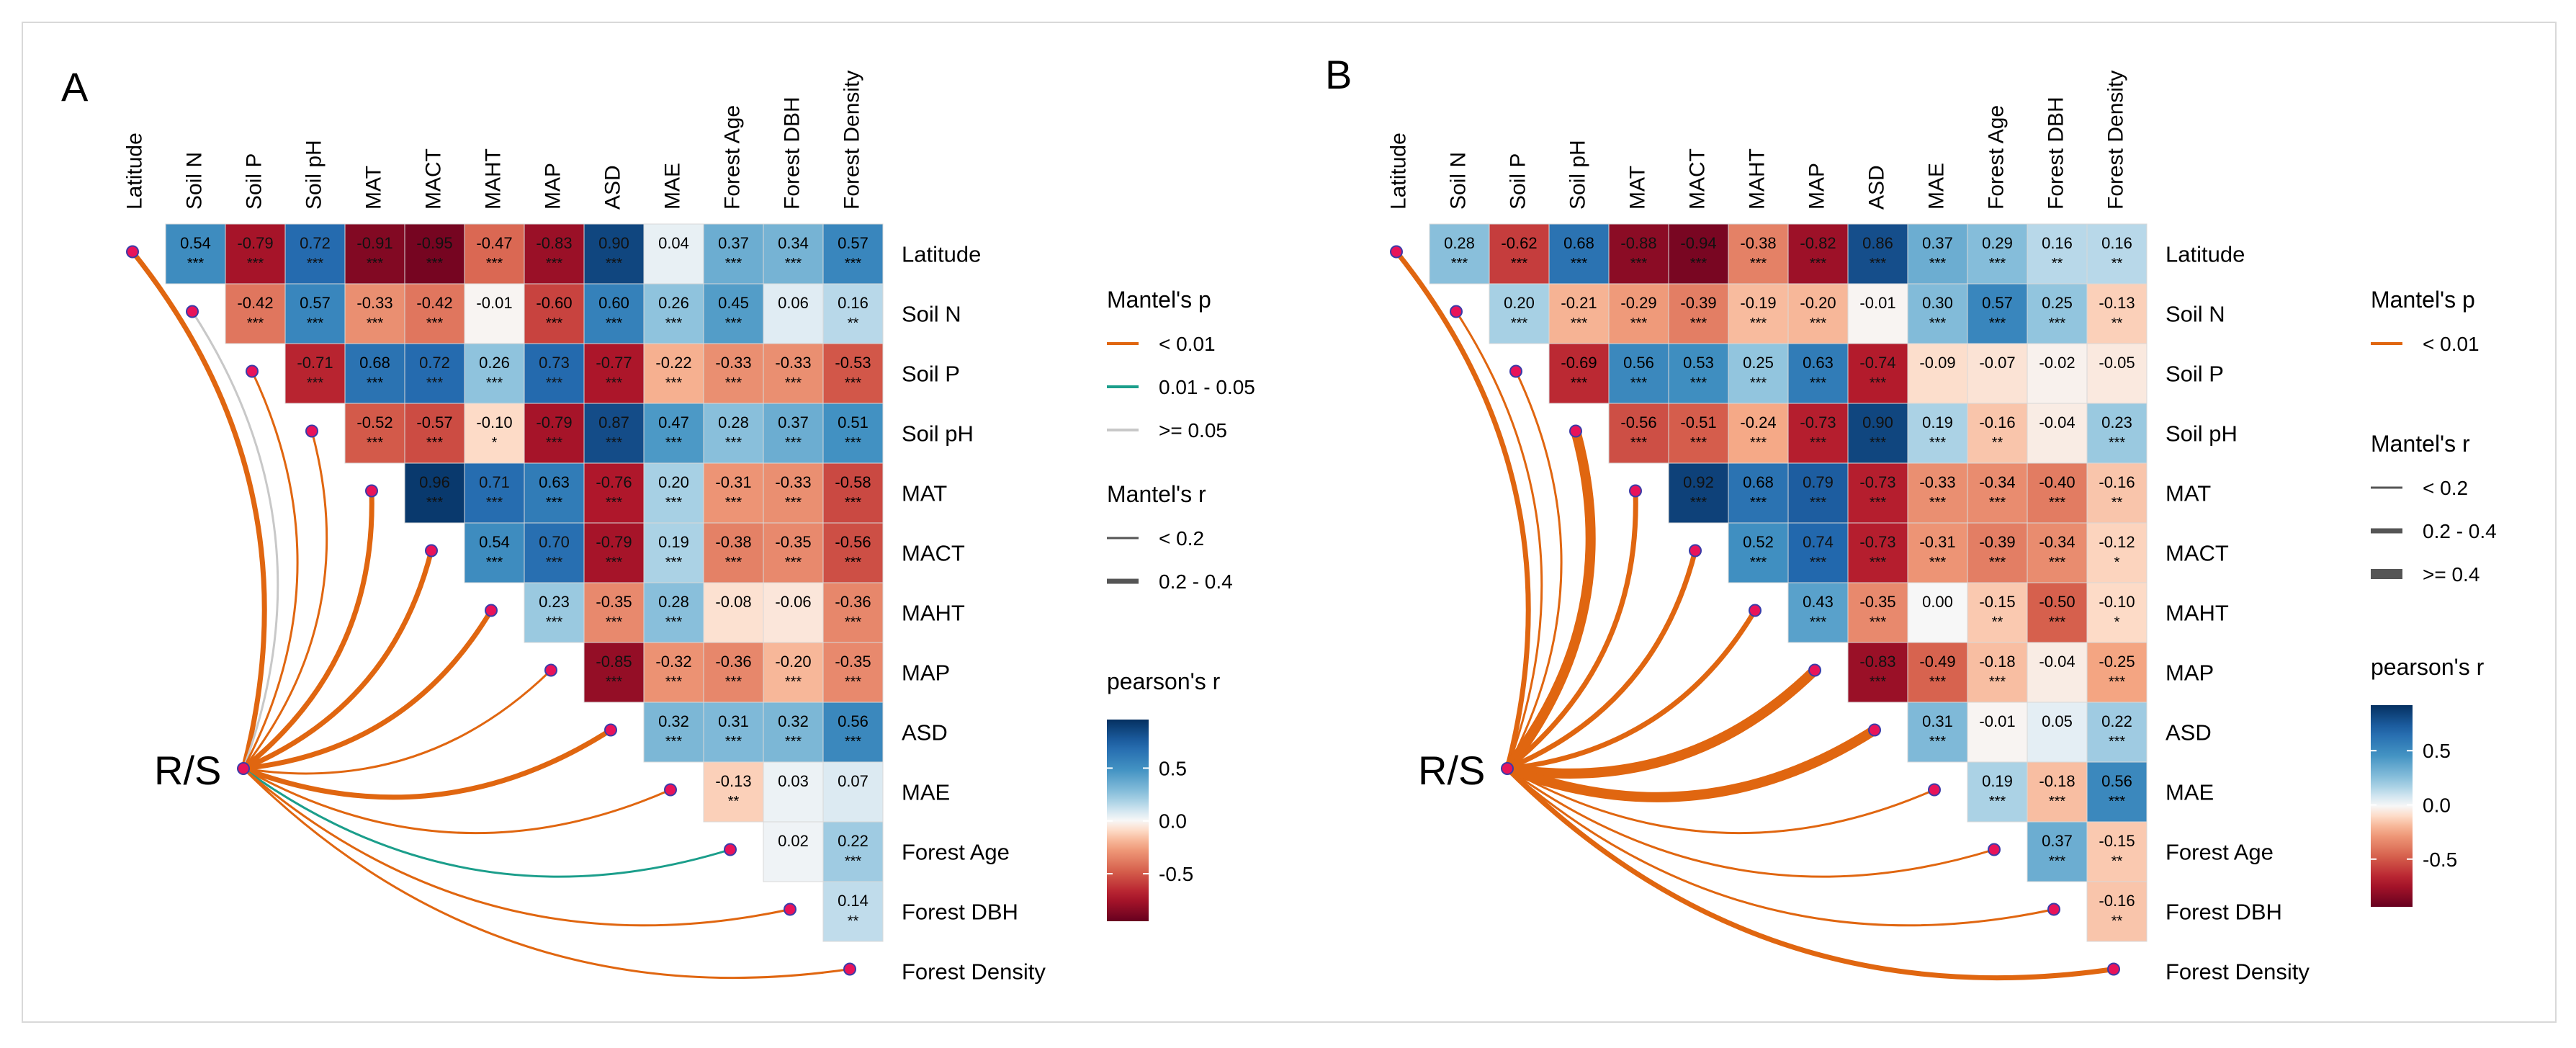 This screenshot has width=2576, height=1048. Describe the element at coordinates (1817, 186) in the screenshot. I see `column-label: MAP` at that location.